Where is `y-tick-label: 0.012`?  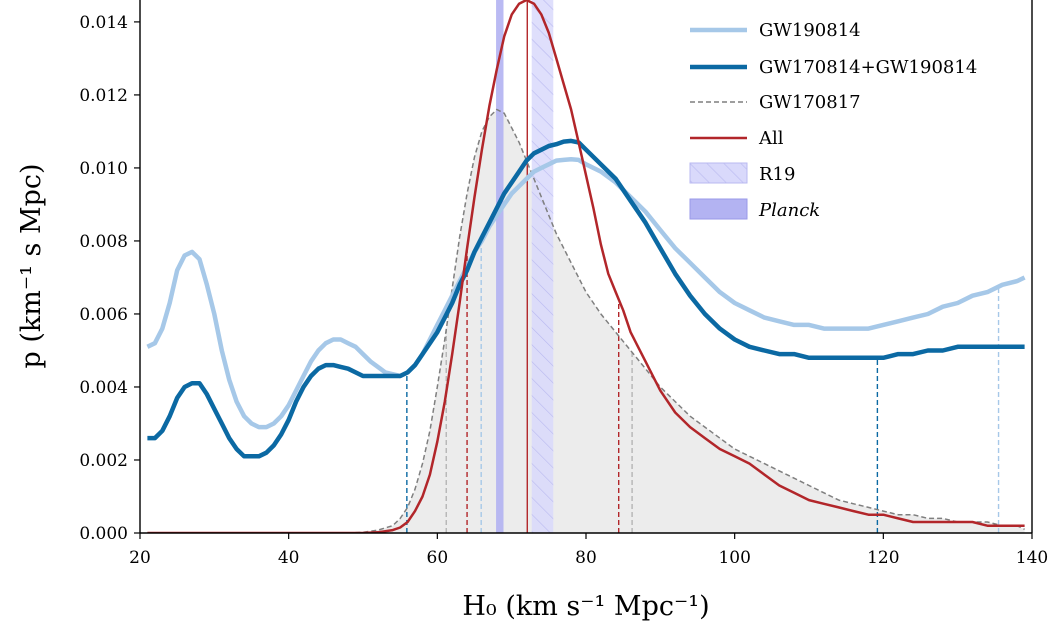
y-tick-label: 0.012 is located at coordinates (103, 96).